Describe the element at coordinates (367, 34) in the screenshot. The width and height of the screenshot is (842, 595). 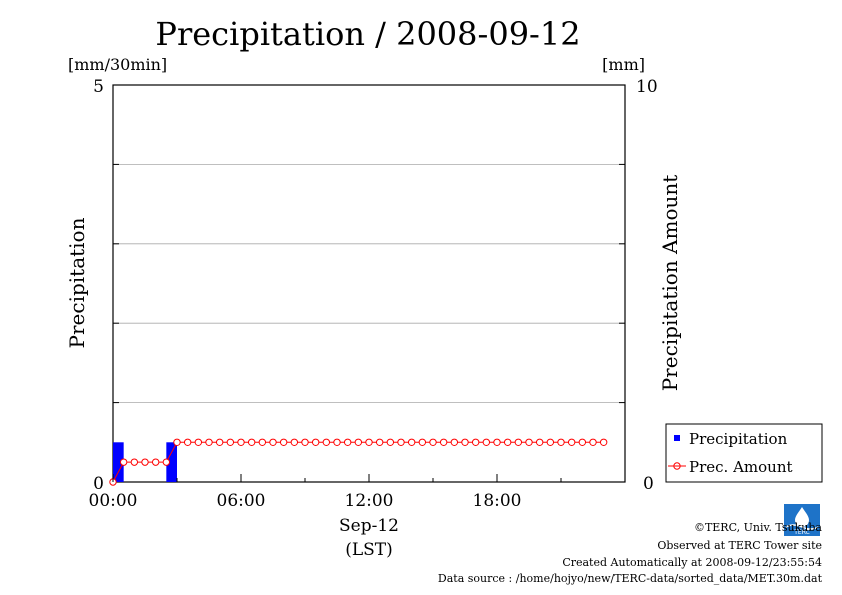
I see `chart-title: Precipitation / 2008-09-12` at that location.